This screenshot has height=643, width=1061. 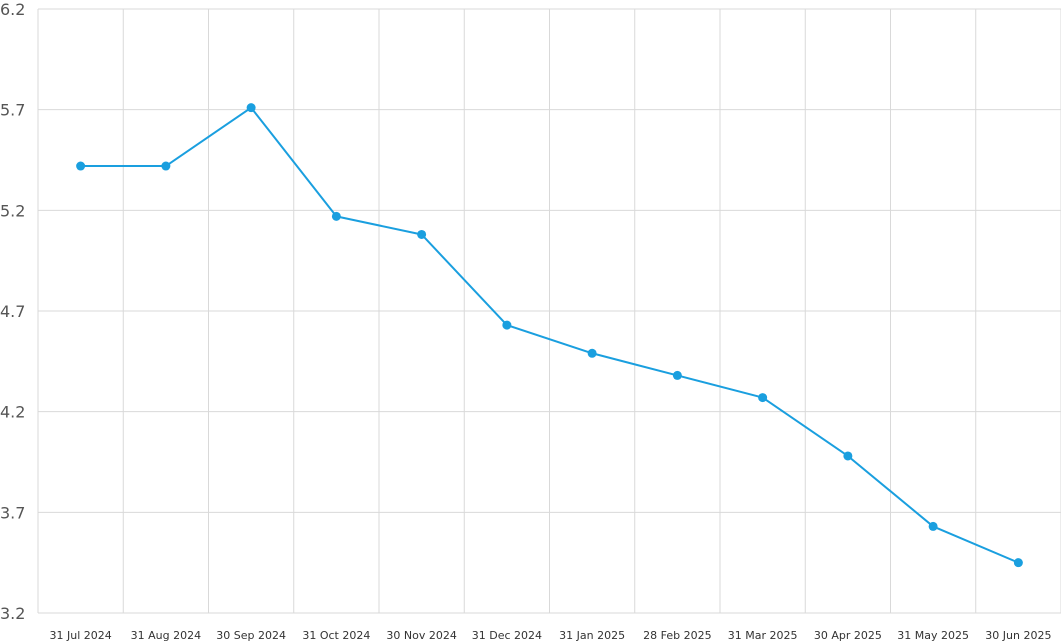 I want to click on y-tick-label: 4.2, so click(x=12, y=412).